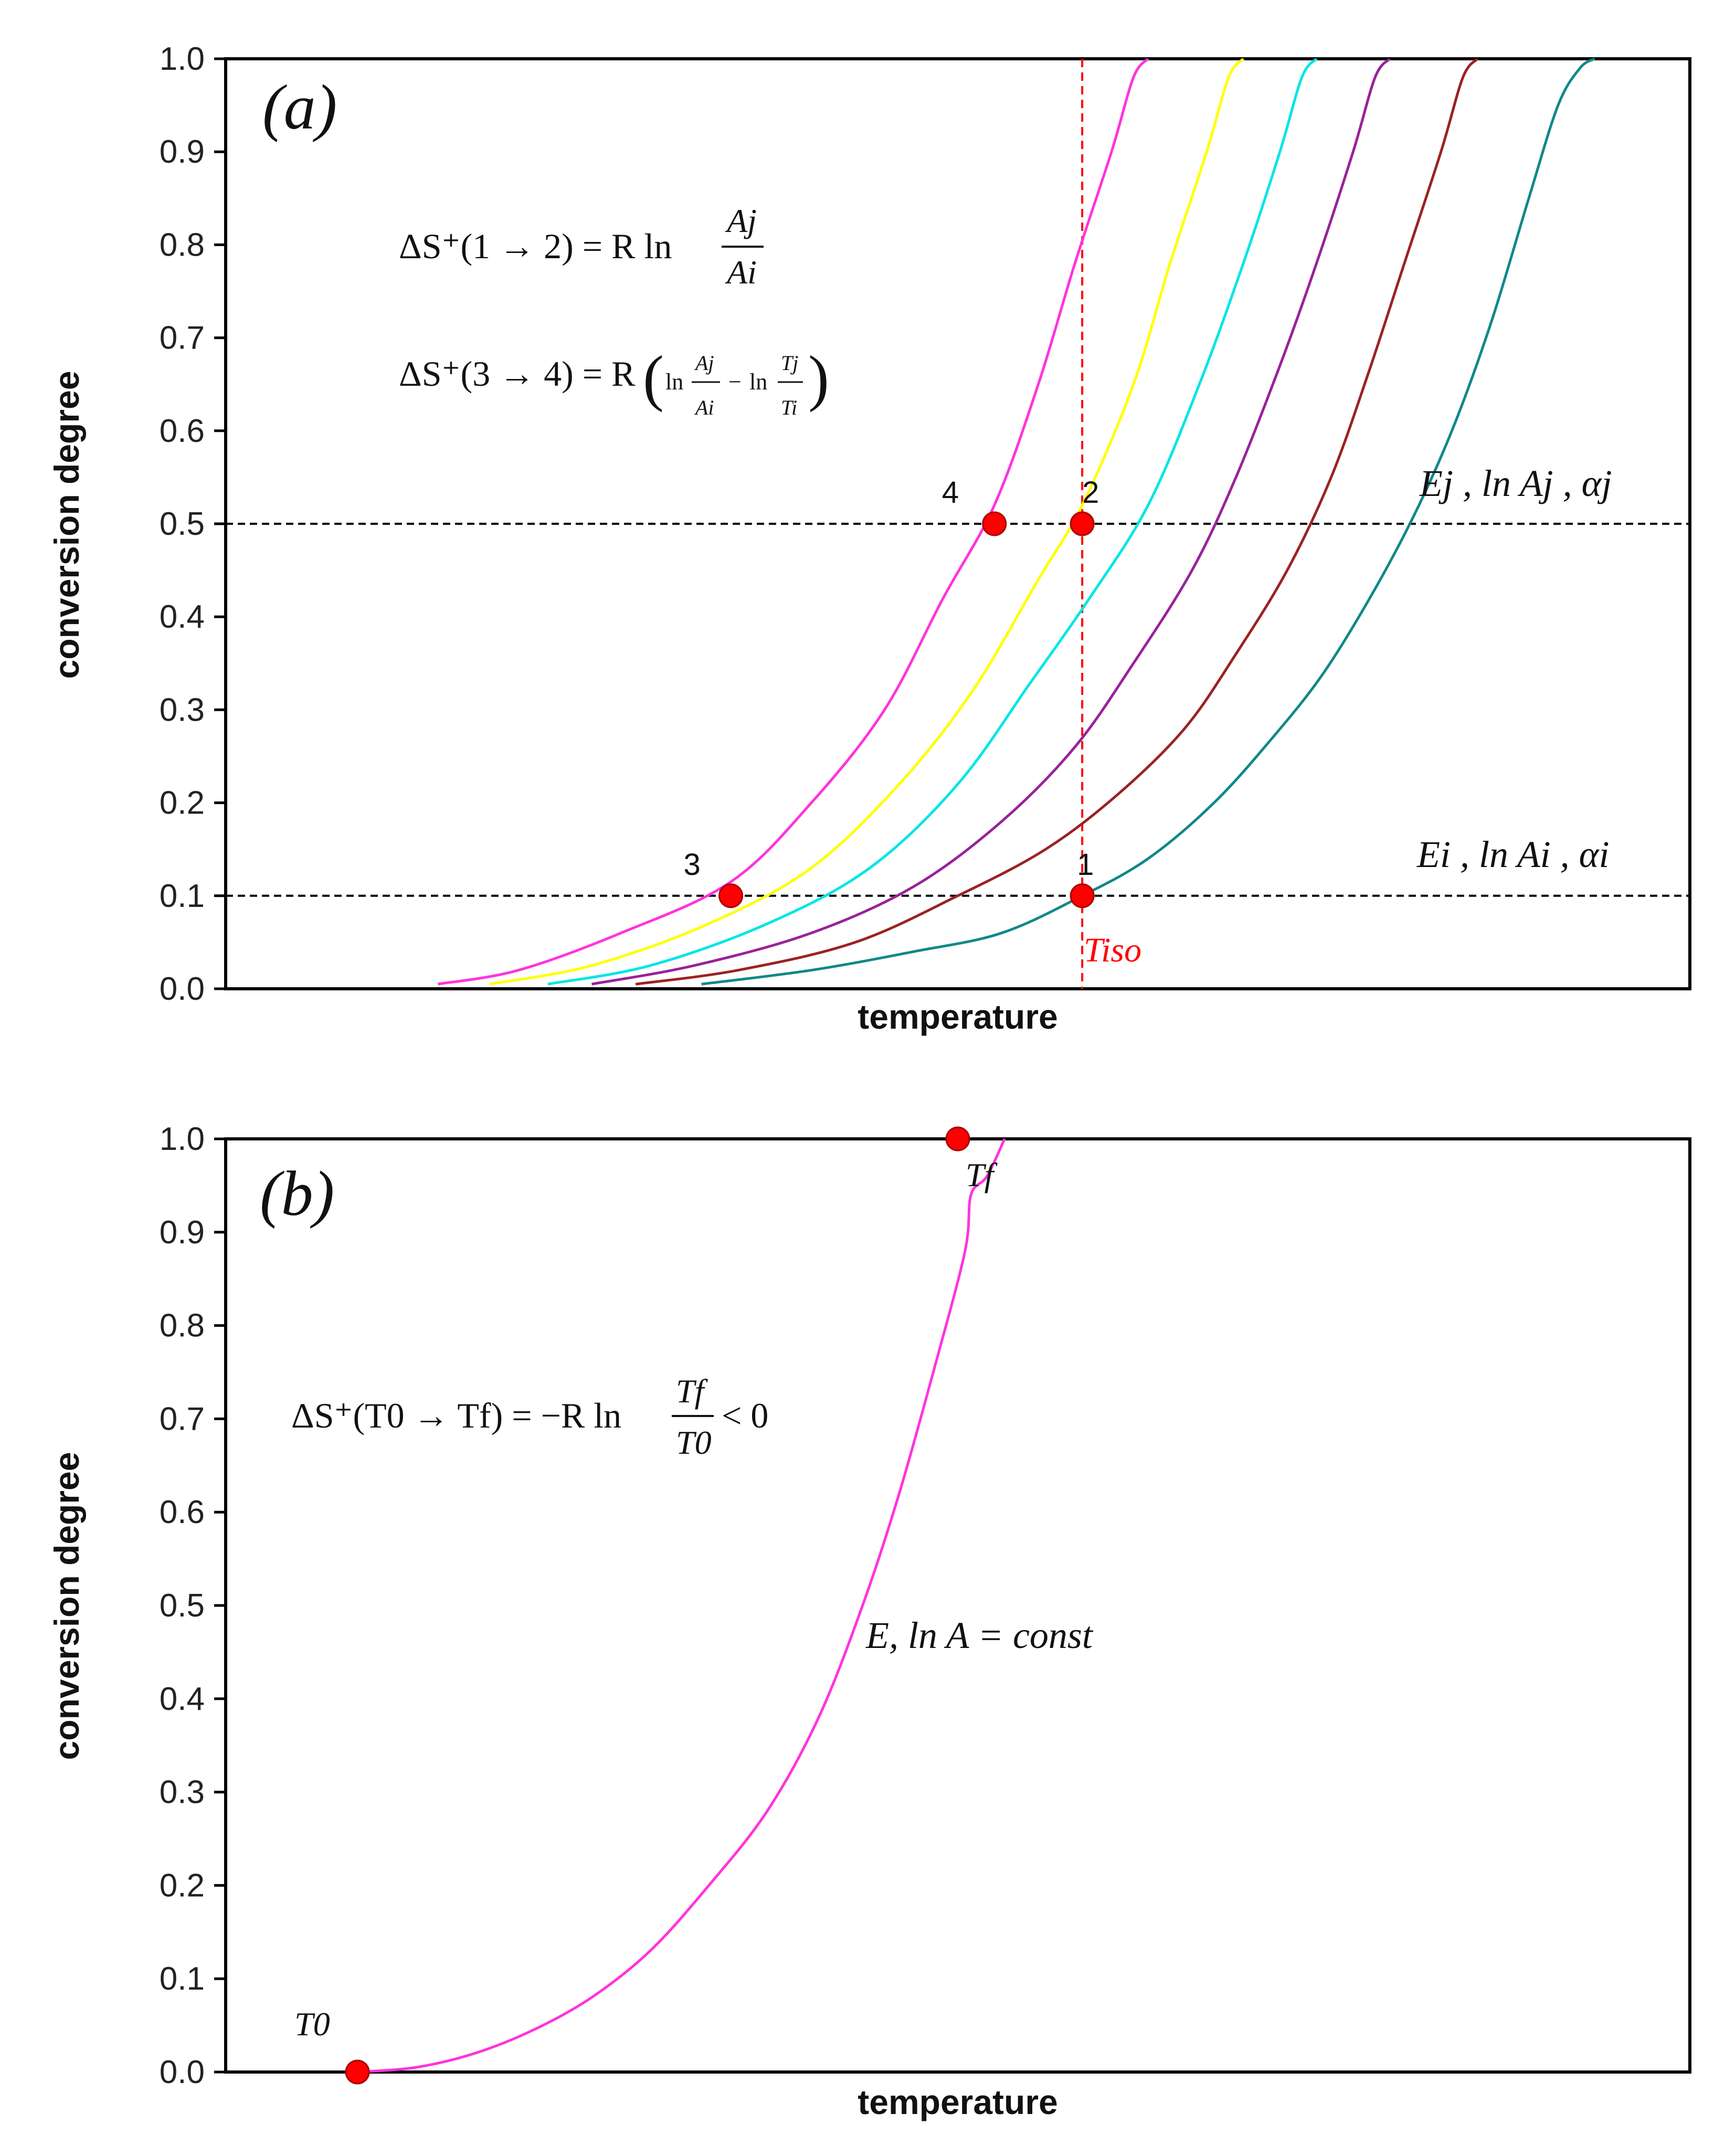  Describe the element at coordinates (818, 378) in the screenshot. I see `eq2-close-paren: )` at that location.